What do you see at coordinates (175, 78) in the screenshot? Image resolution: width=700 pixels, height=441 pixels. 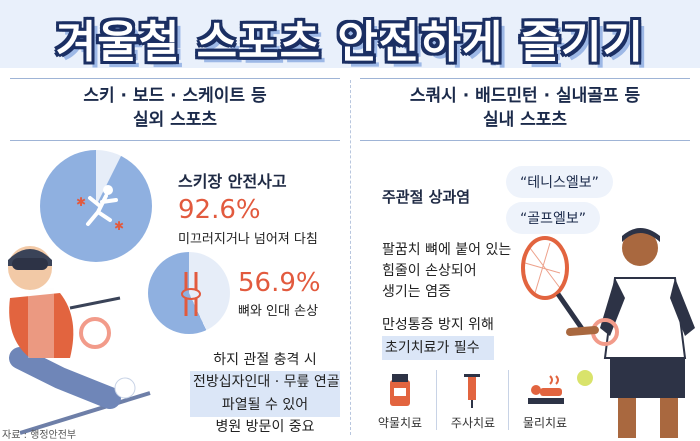 I see `left-header-top-rule` at bounding box center [175, 78].